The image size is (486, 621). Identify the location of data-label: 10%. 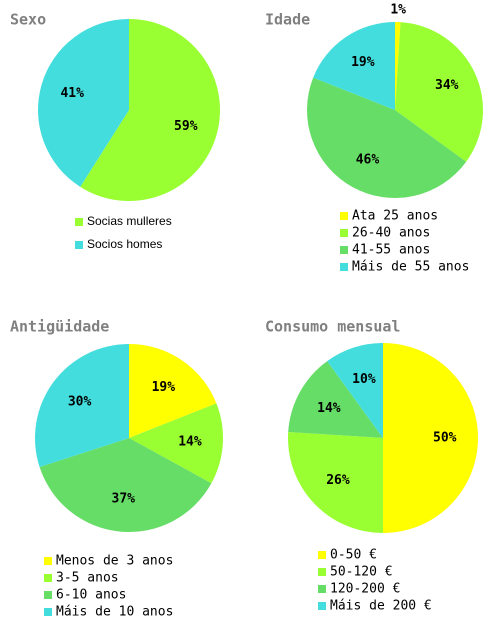
(364, 379).